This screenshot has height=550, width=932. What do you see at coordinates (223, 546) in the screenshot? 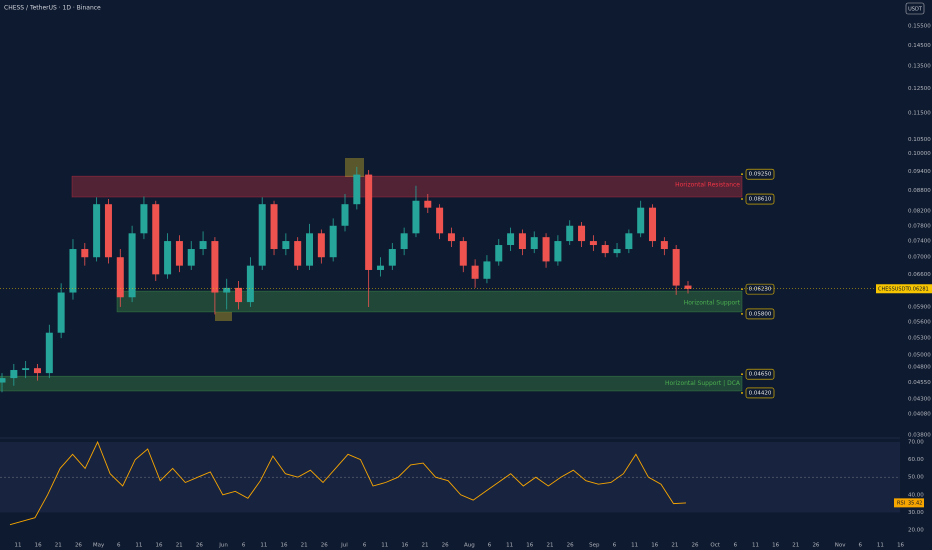
I see `x-tick-label: Jun` at bounding box center [223, 546].